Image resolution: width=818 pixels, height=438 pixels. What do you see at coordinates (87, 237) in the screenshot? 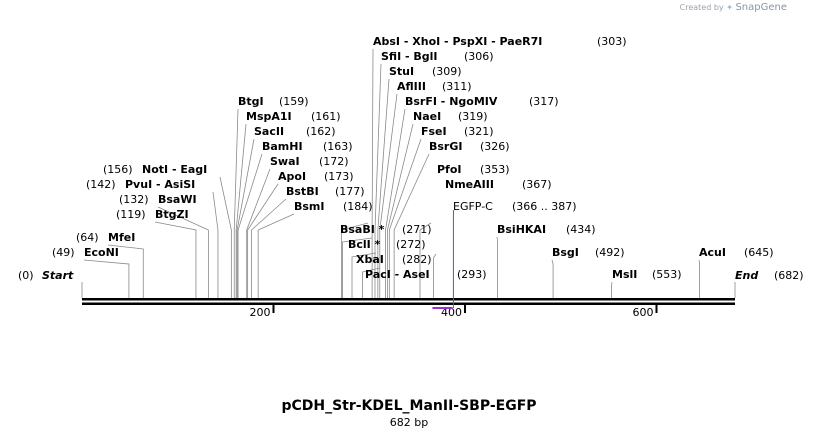
I see `site-position: (64)` at bounding box center [87, 237].